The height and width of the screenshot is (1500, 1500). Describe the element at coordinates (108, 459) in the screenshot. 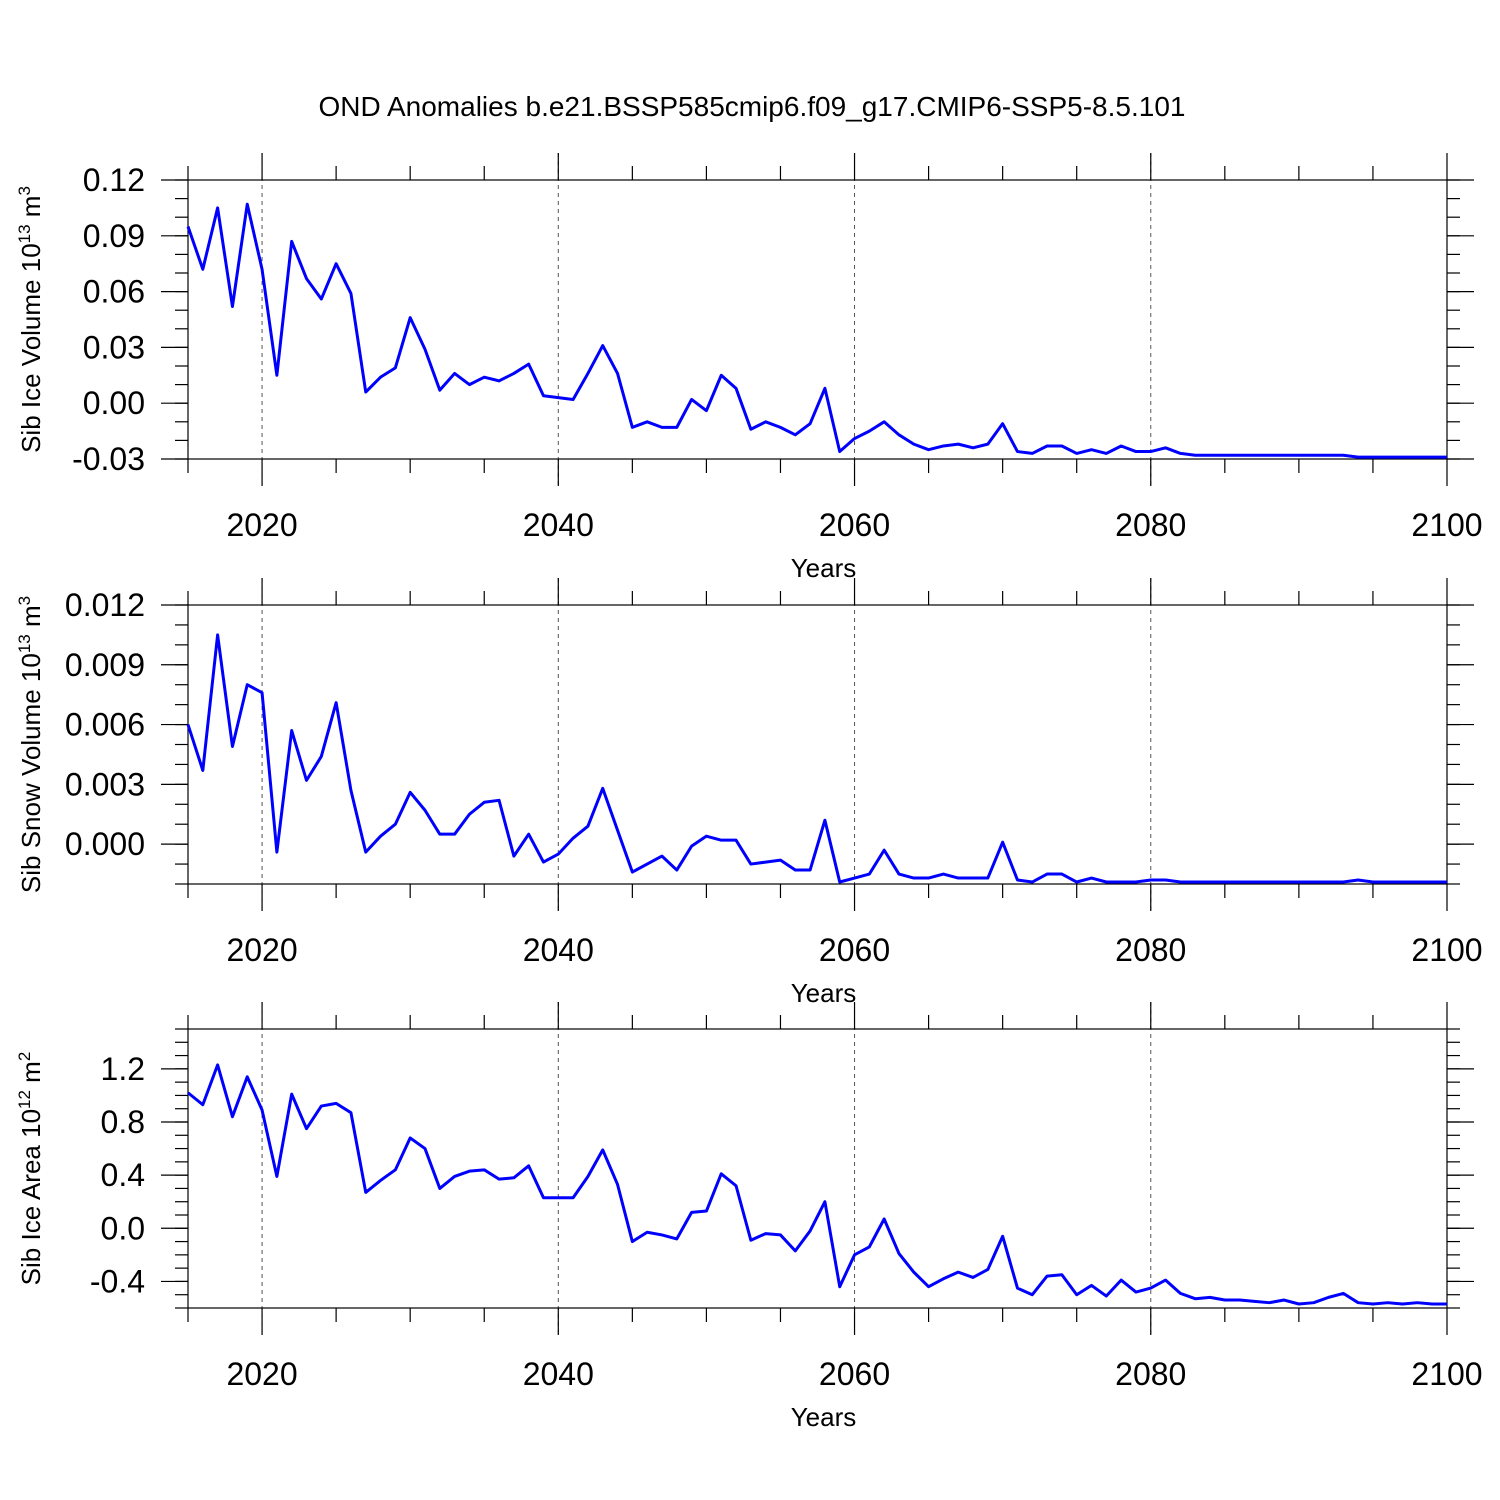

I see `y-tick-label: -0.03` at that location.